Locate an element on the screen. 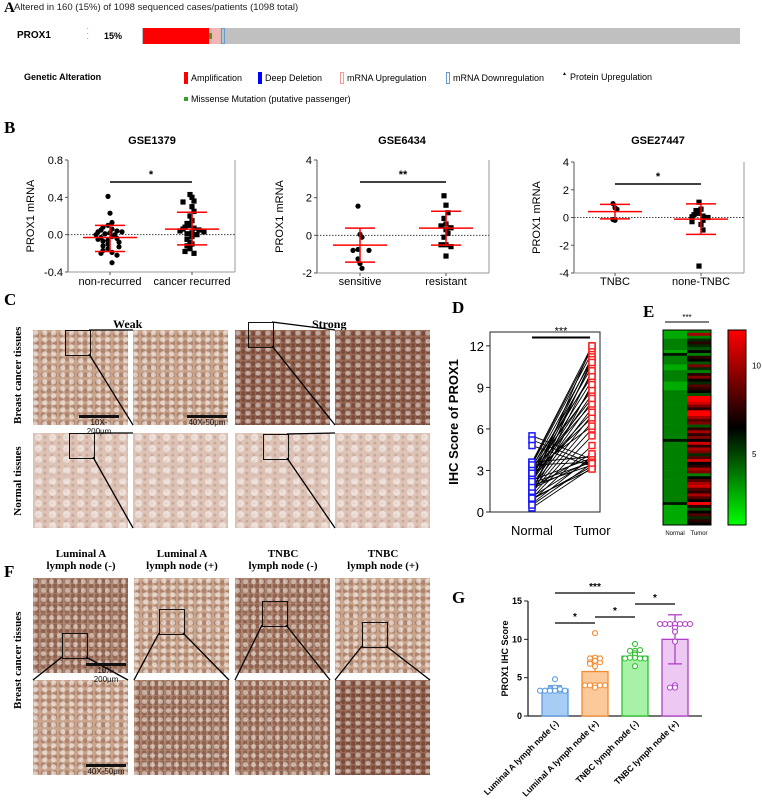 The image size is (762, 807). x-tick-label: Tumor is located at coordinates (592, 530).